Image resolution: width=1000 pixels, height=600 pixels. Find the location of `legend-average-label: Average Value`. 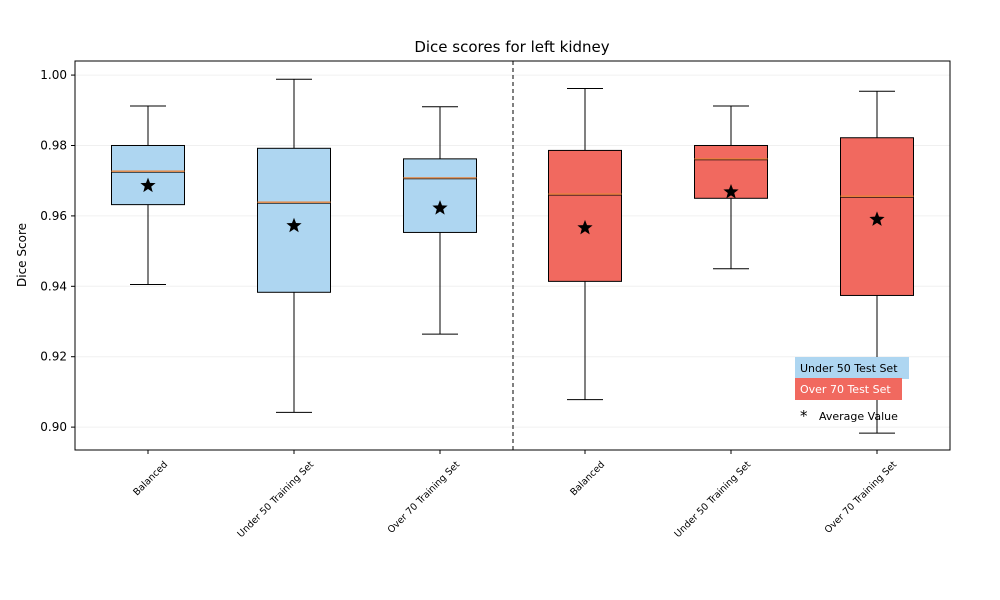

legend-average-label: Average Value is located at coordinates (858, 416).